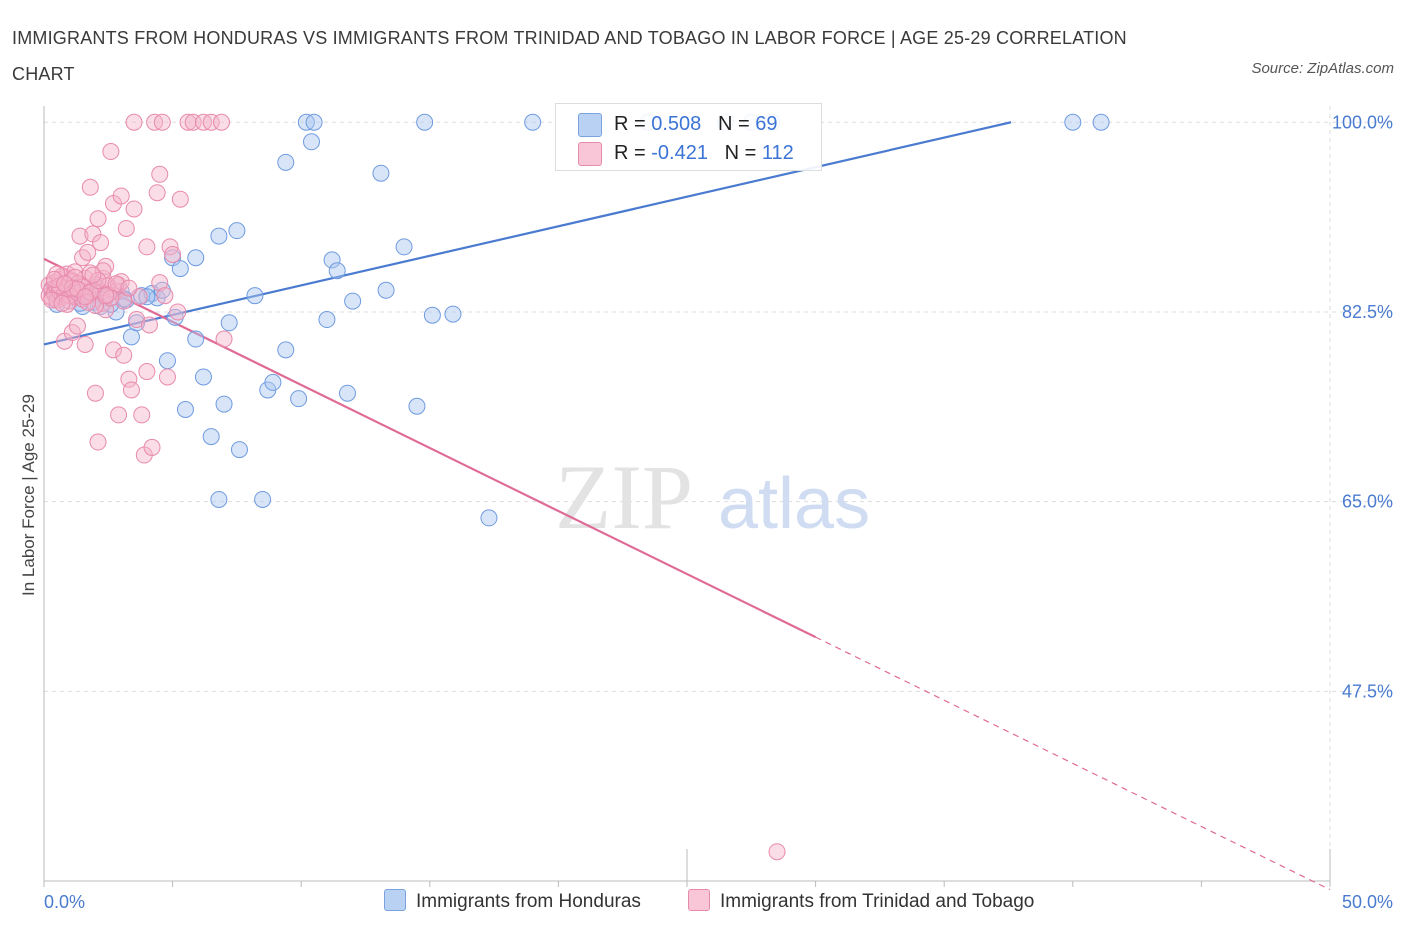 Image resolution: width=1406 pixels, height=930 pixels. I want to click on y-tick-label: 47.5%, so click(1367, 691).